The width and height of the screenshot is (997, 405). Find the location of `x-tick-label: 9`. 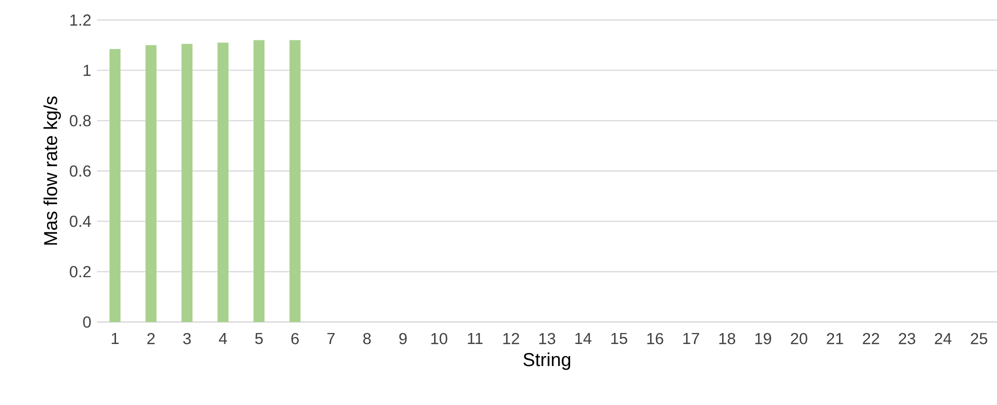

x-tick-label: 9 is located at coordinates (403, 338).